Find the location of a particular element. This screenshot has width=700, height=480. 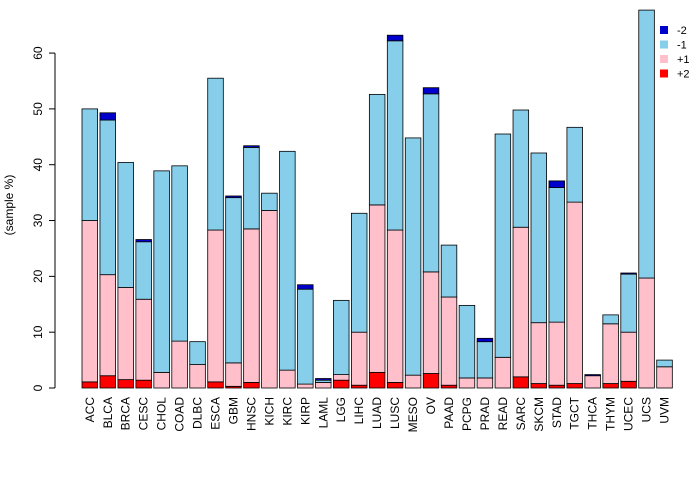

bar-segment-ucec-plus1 is located at coordinates (628, 356).